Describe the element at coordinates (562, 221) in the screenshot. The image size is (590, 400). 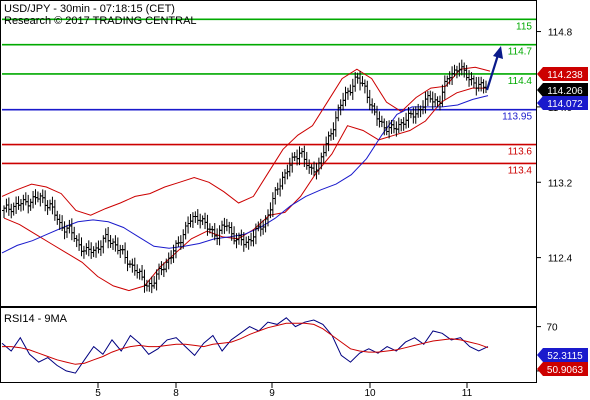
I see `price-tags: 114.238 114.206 114.072 52.3115 50.9063` at that location.